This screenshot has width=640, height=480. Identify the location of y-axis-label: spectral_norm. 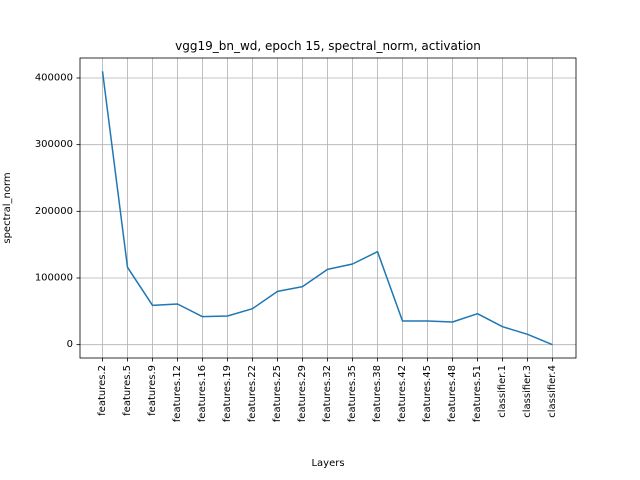
(7, 207).